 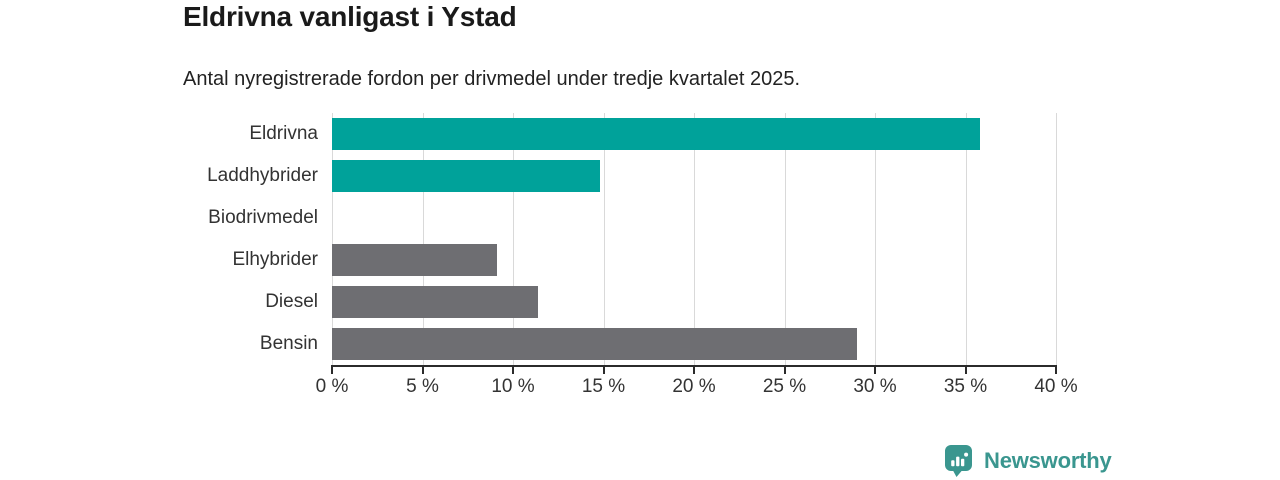 I want to click on brand-name: Newsworthy, so click(x=1048, y=460).